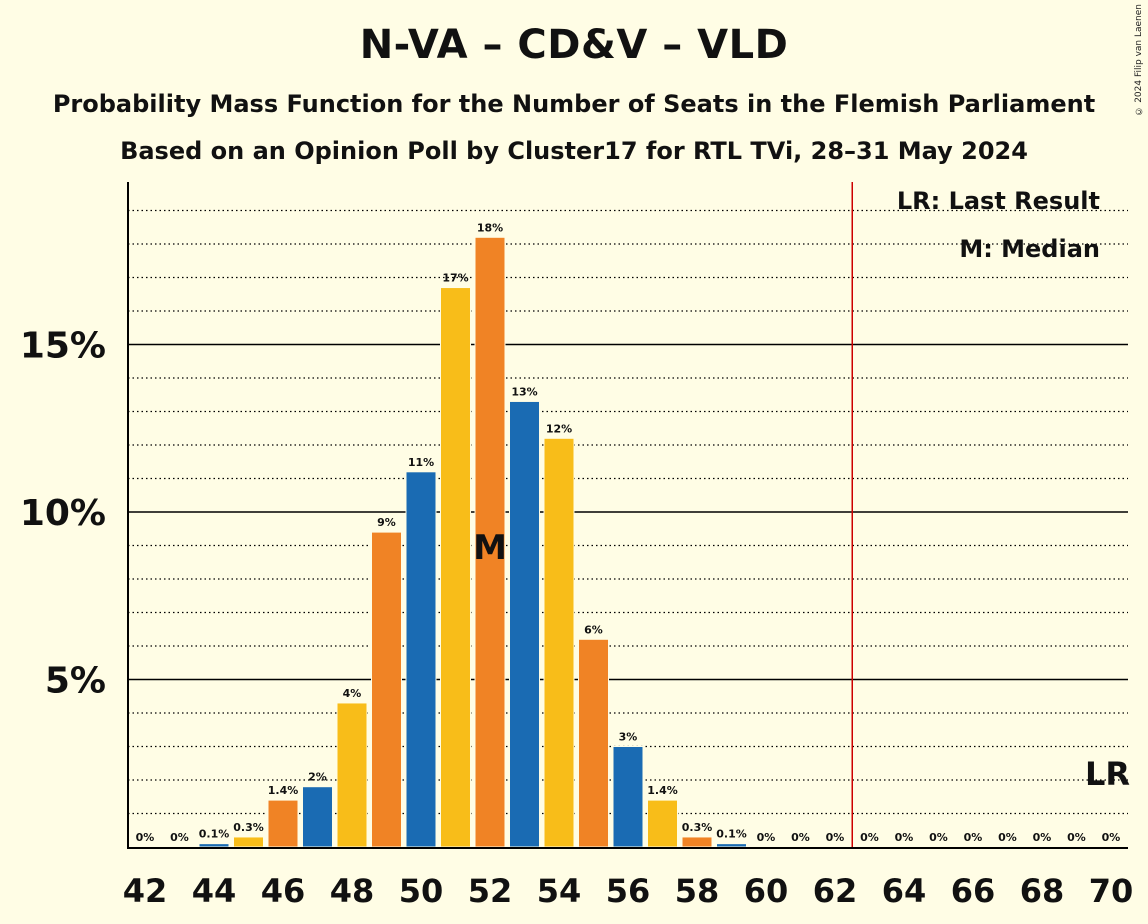 This screenshot has height=924, width=1148. What do you see at coordinates (662, 790) in the screenshot?
I see `bar-label-57: 1.4%` at bounding box center [662, 790].